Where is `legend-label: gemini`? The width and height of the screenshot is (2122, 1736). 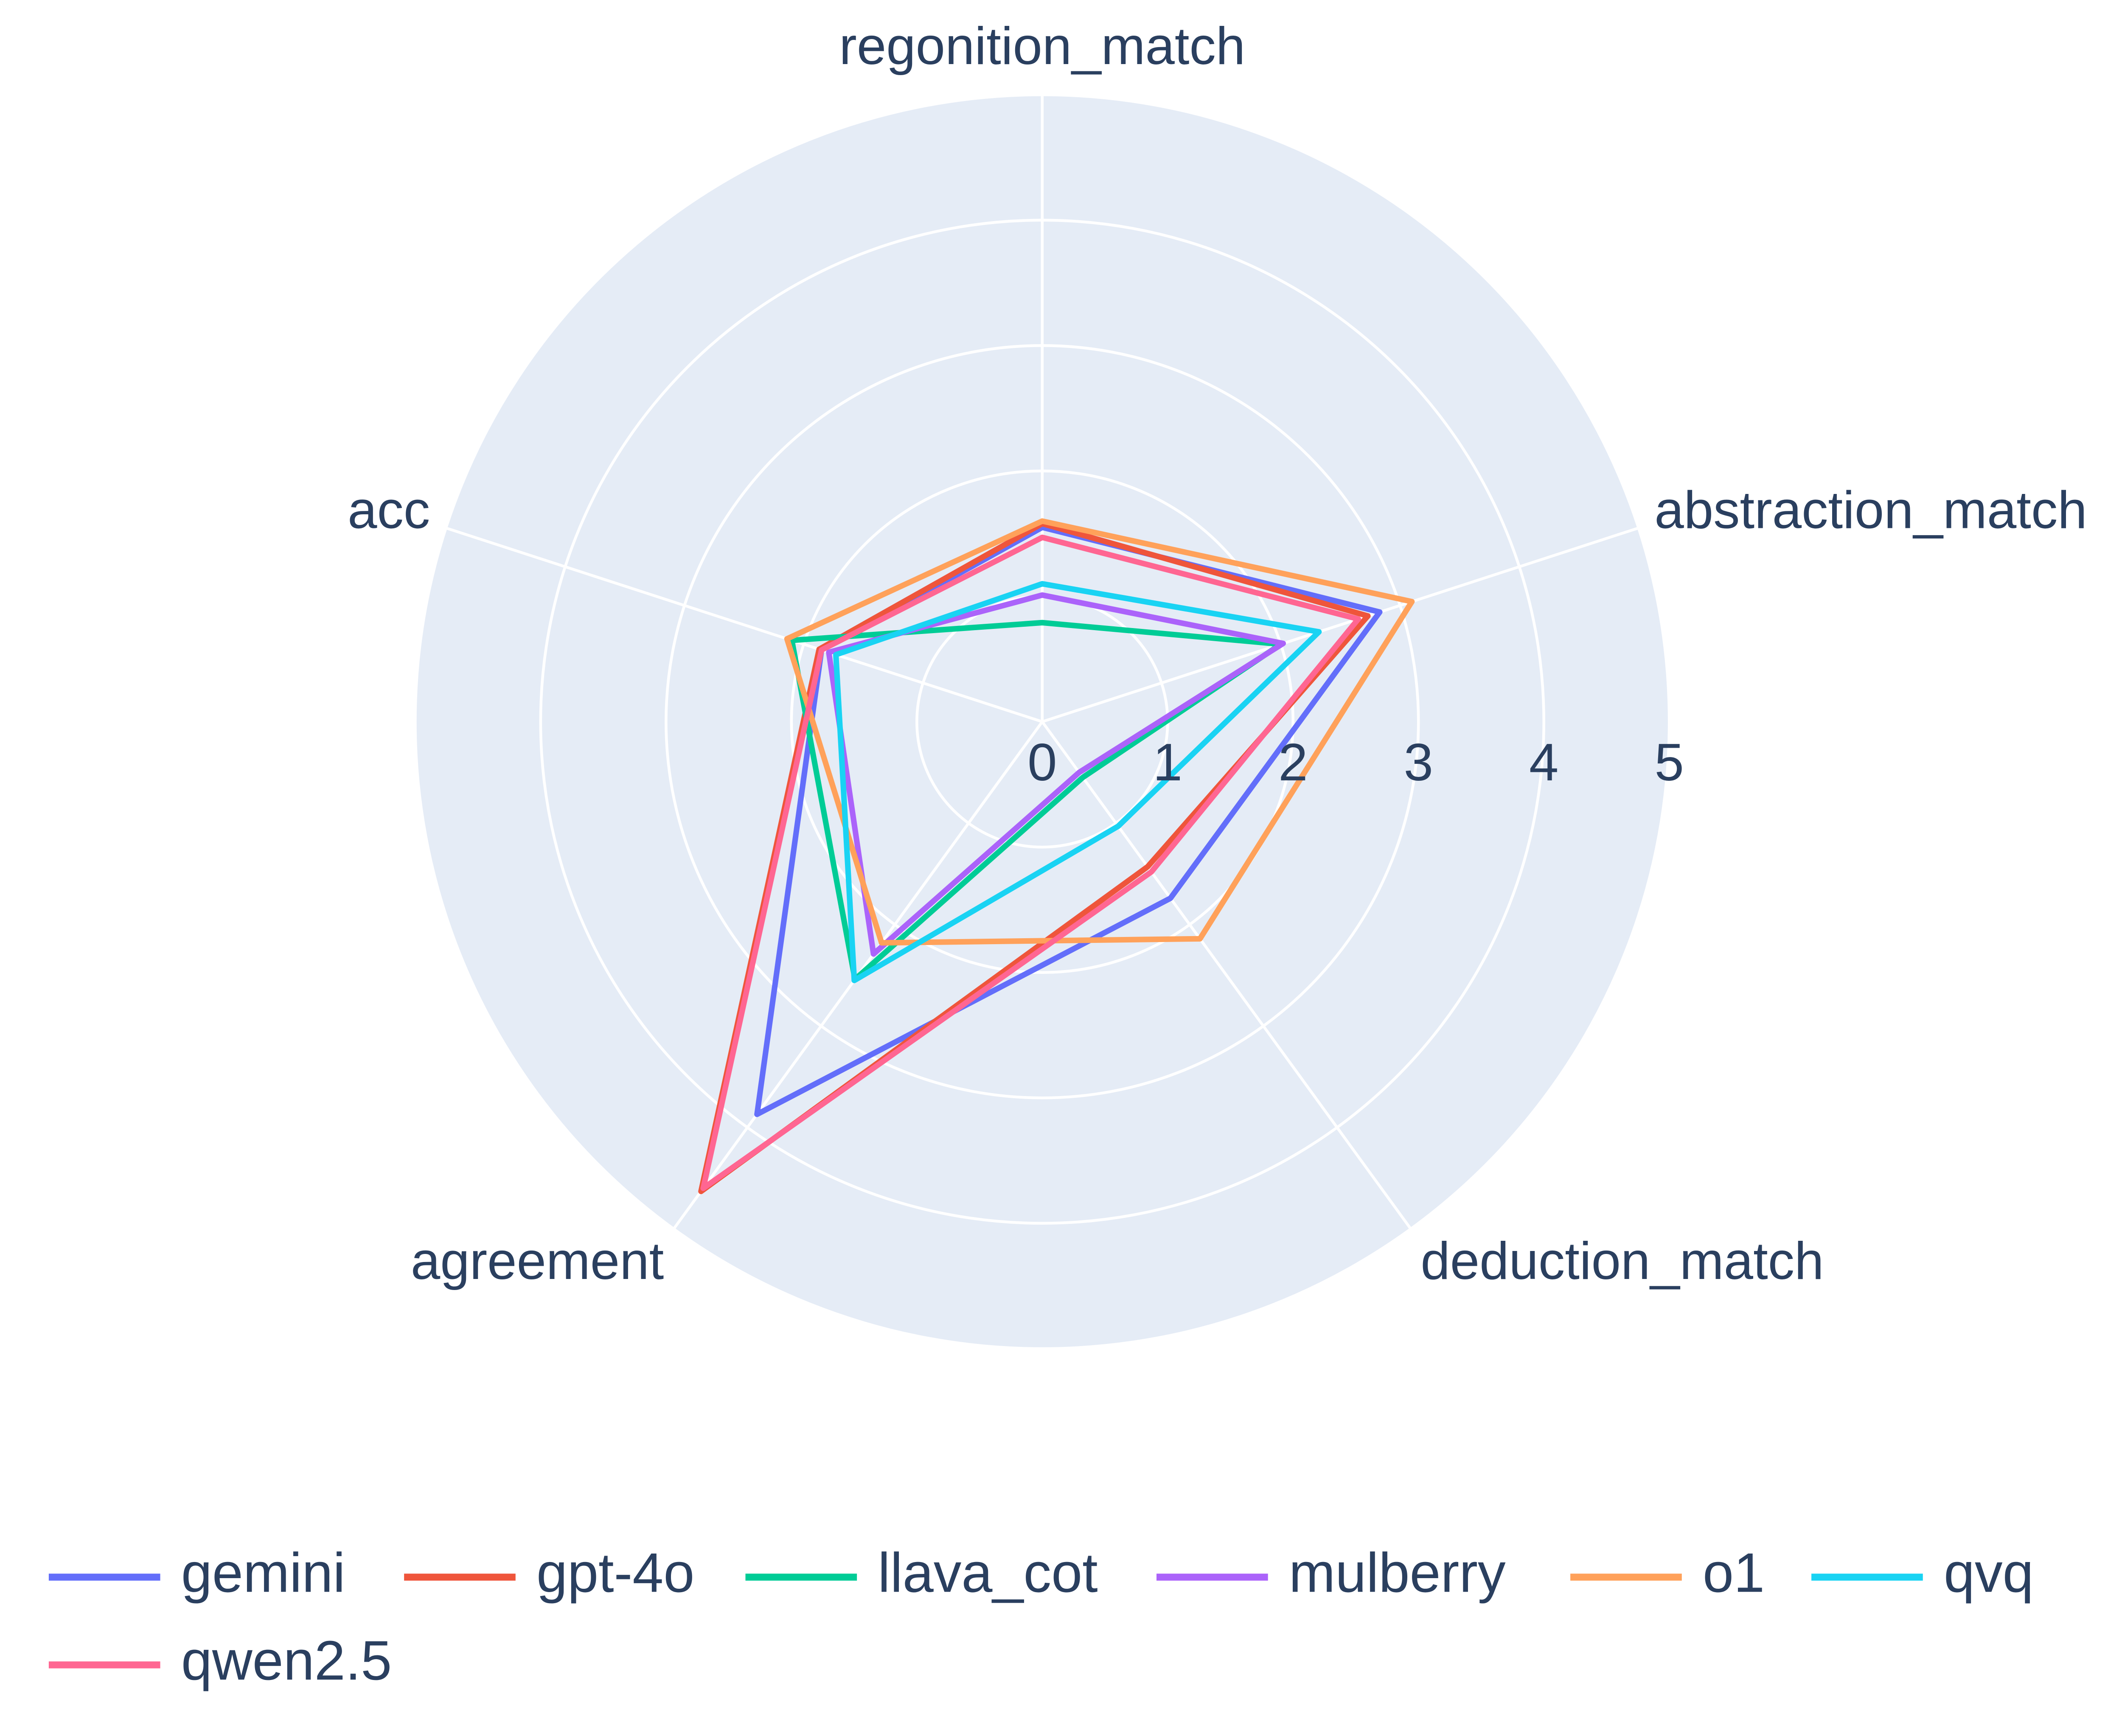 legend-label: gemini is located at coordinates (263, 1573).